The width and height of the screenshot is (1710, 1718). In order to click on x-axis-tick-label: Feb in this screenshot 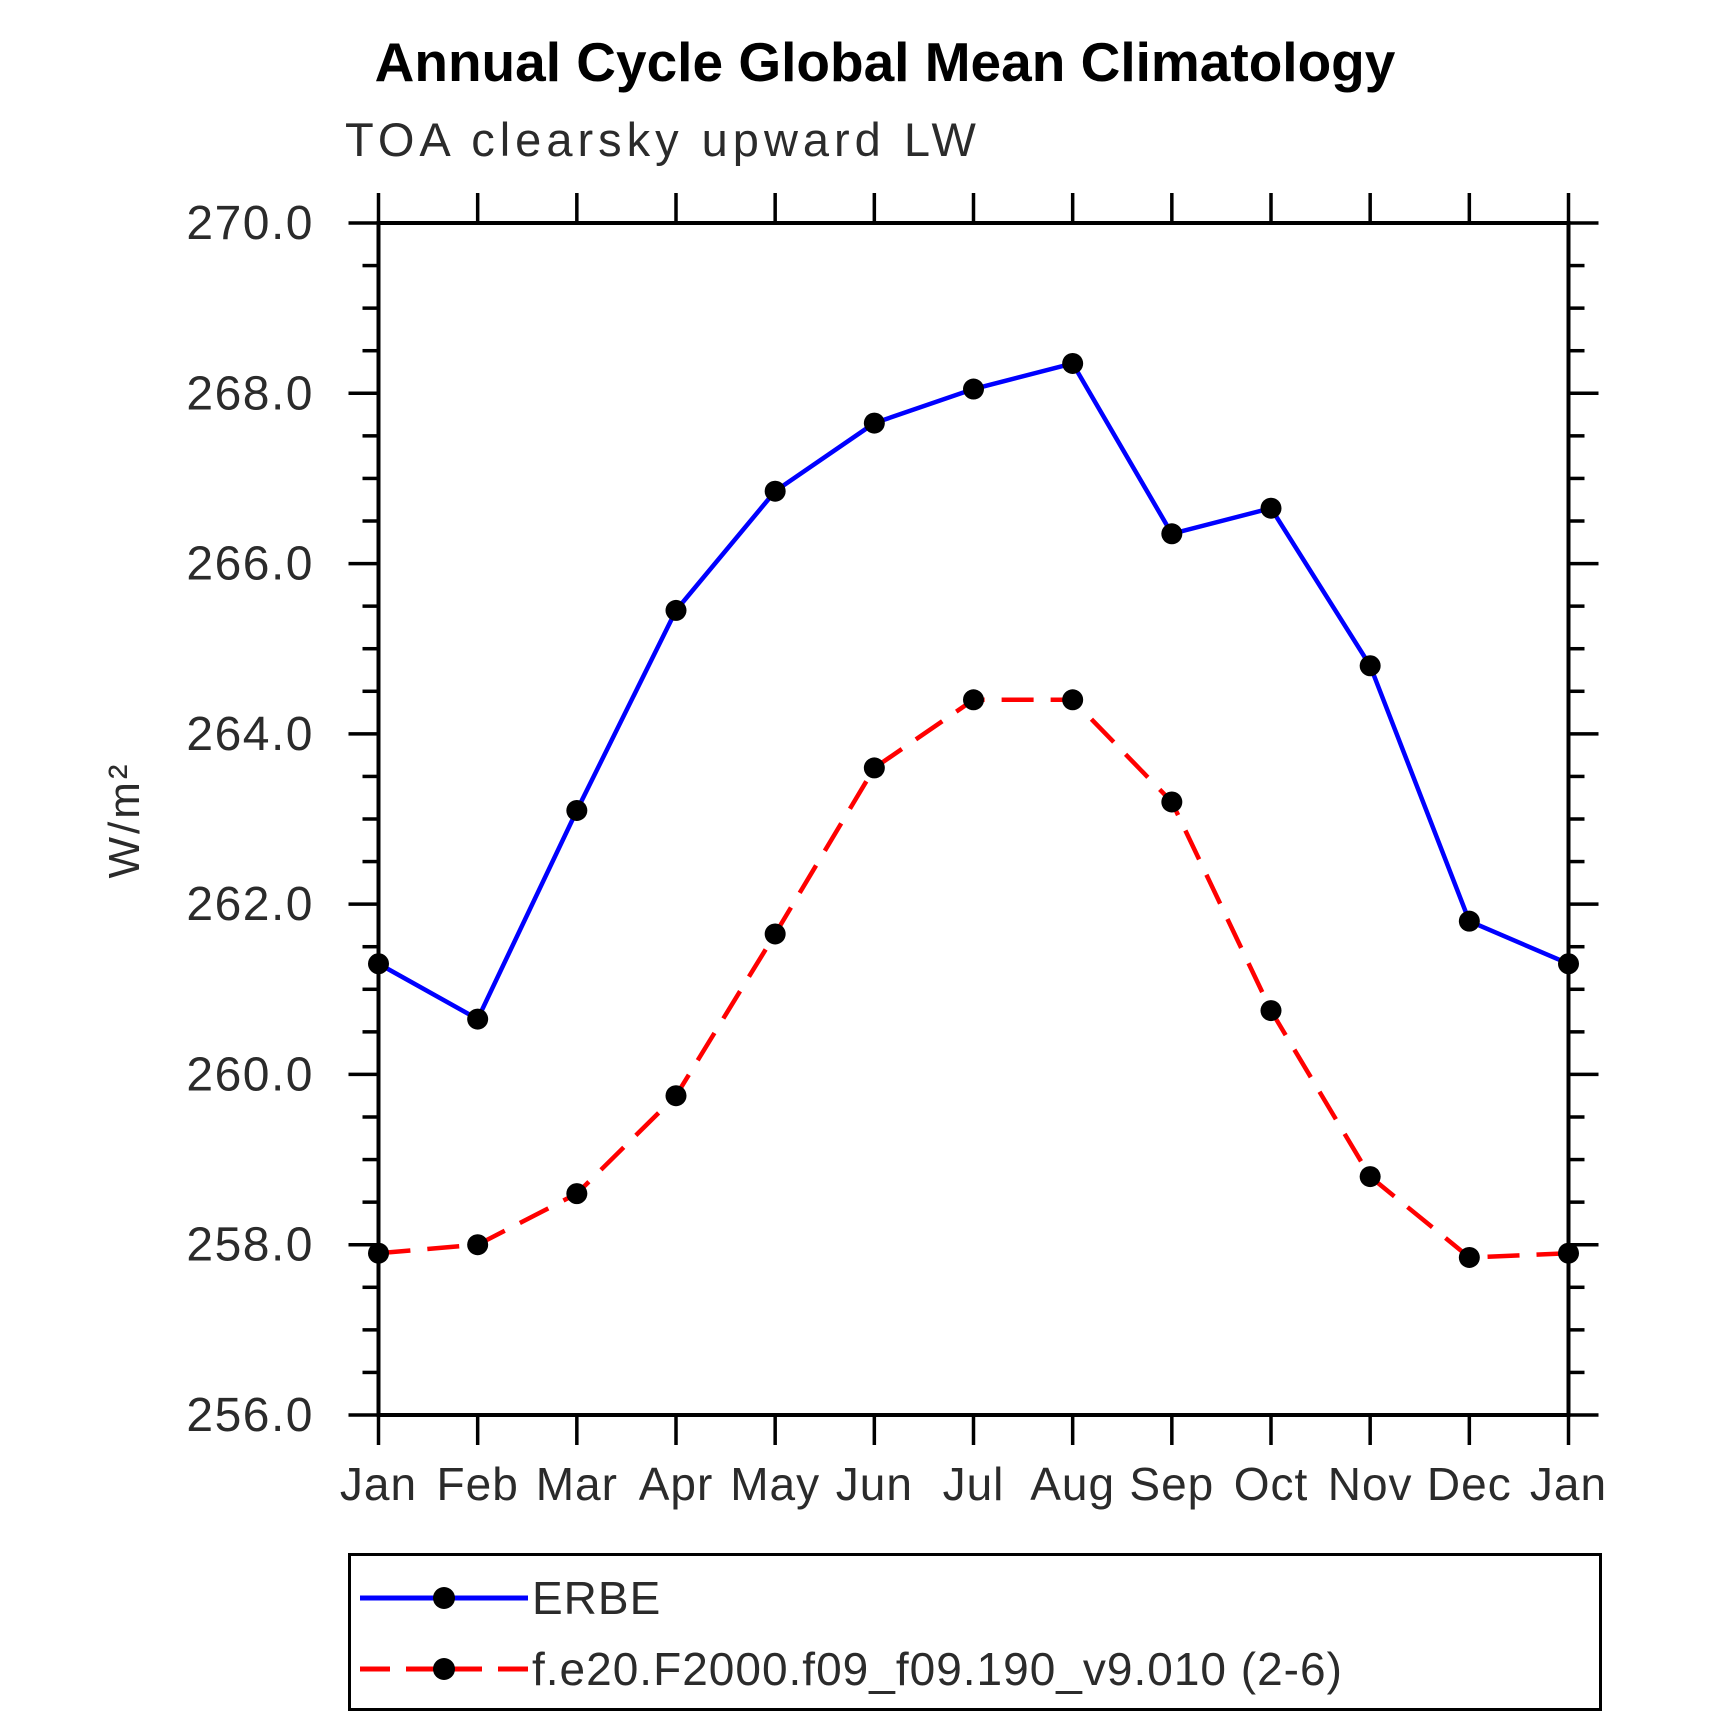, I will do `click(478, 1484)`.